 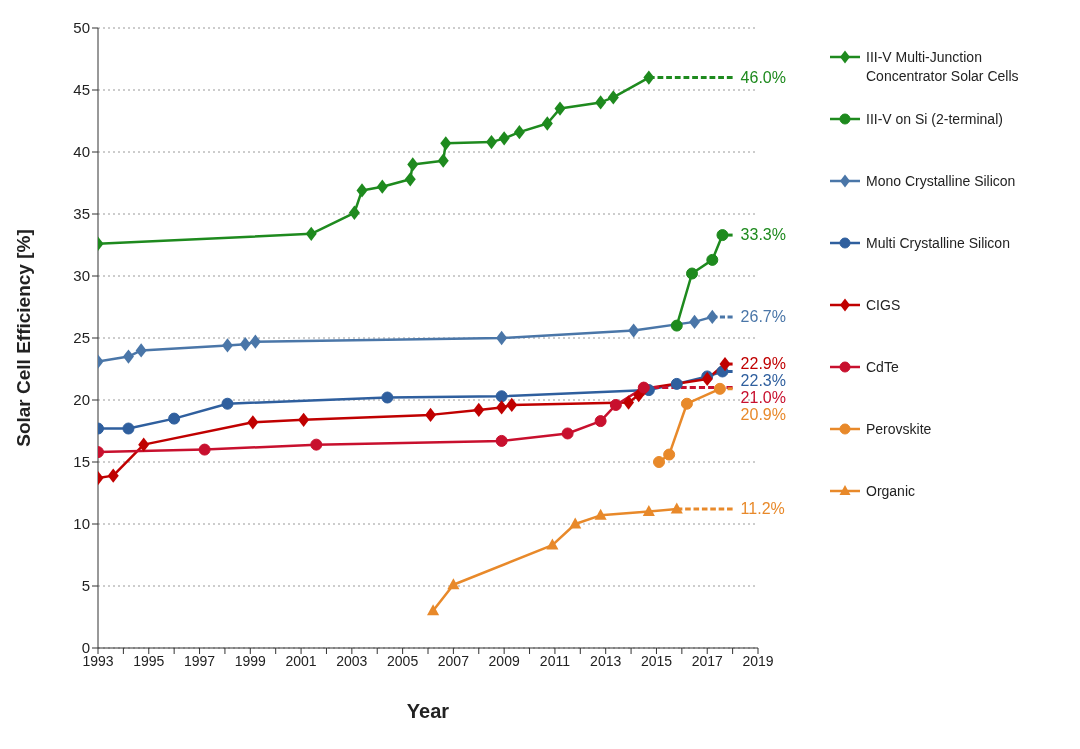 I want to click on legend-label: Multi Crystalline Silicon, so click(x=938, y=243).